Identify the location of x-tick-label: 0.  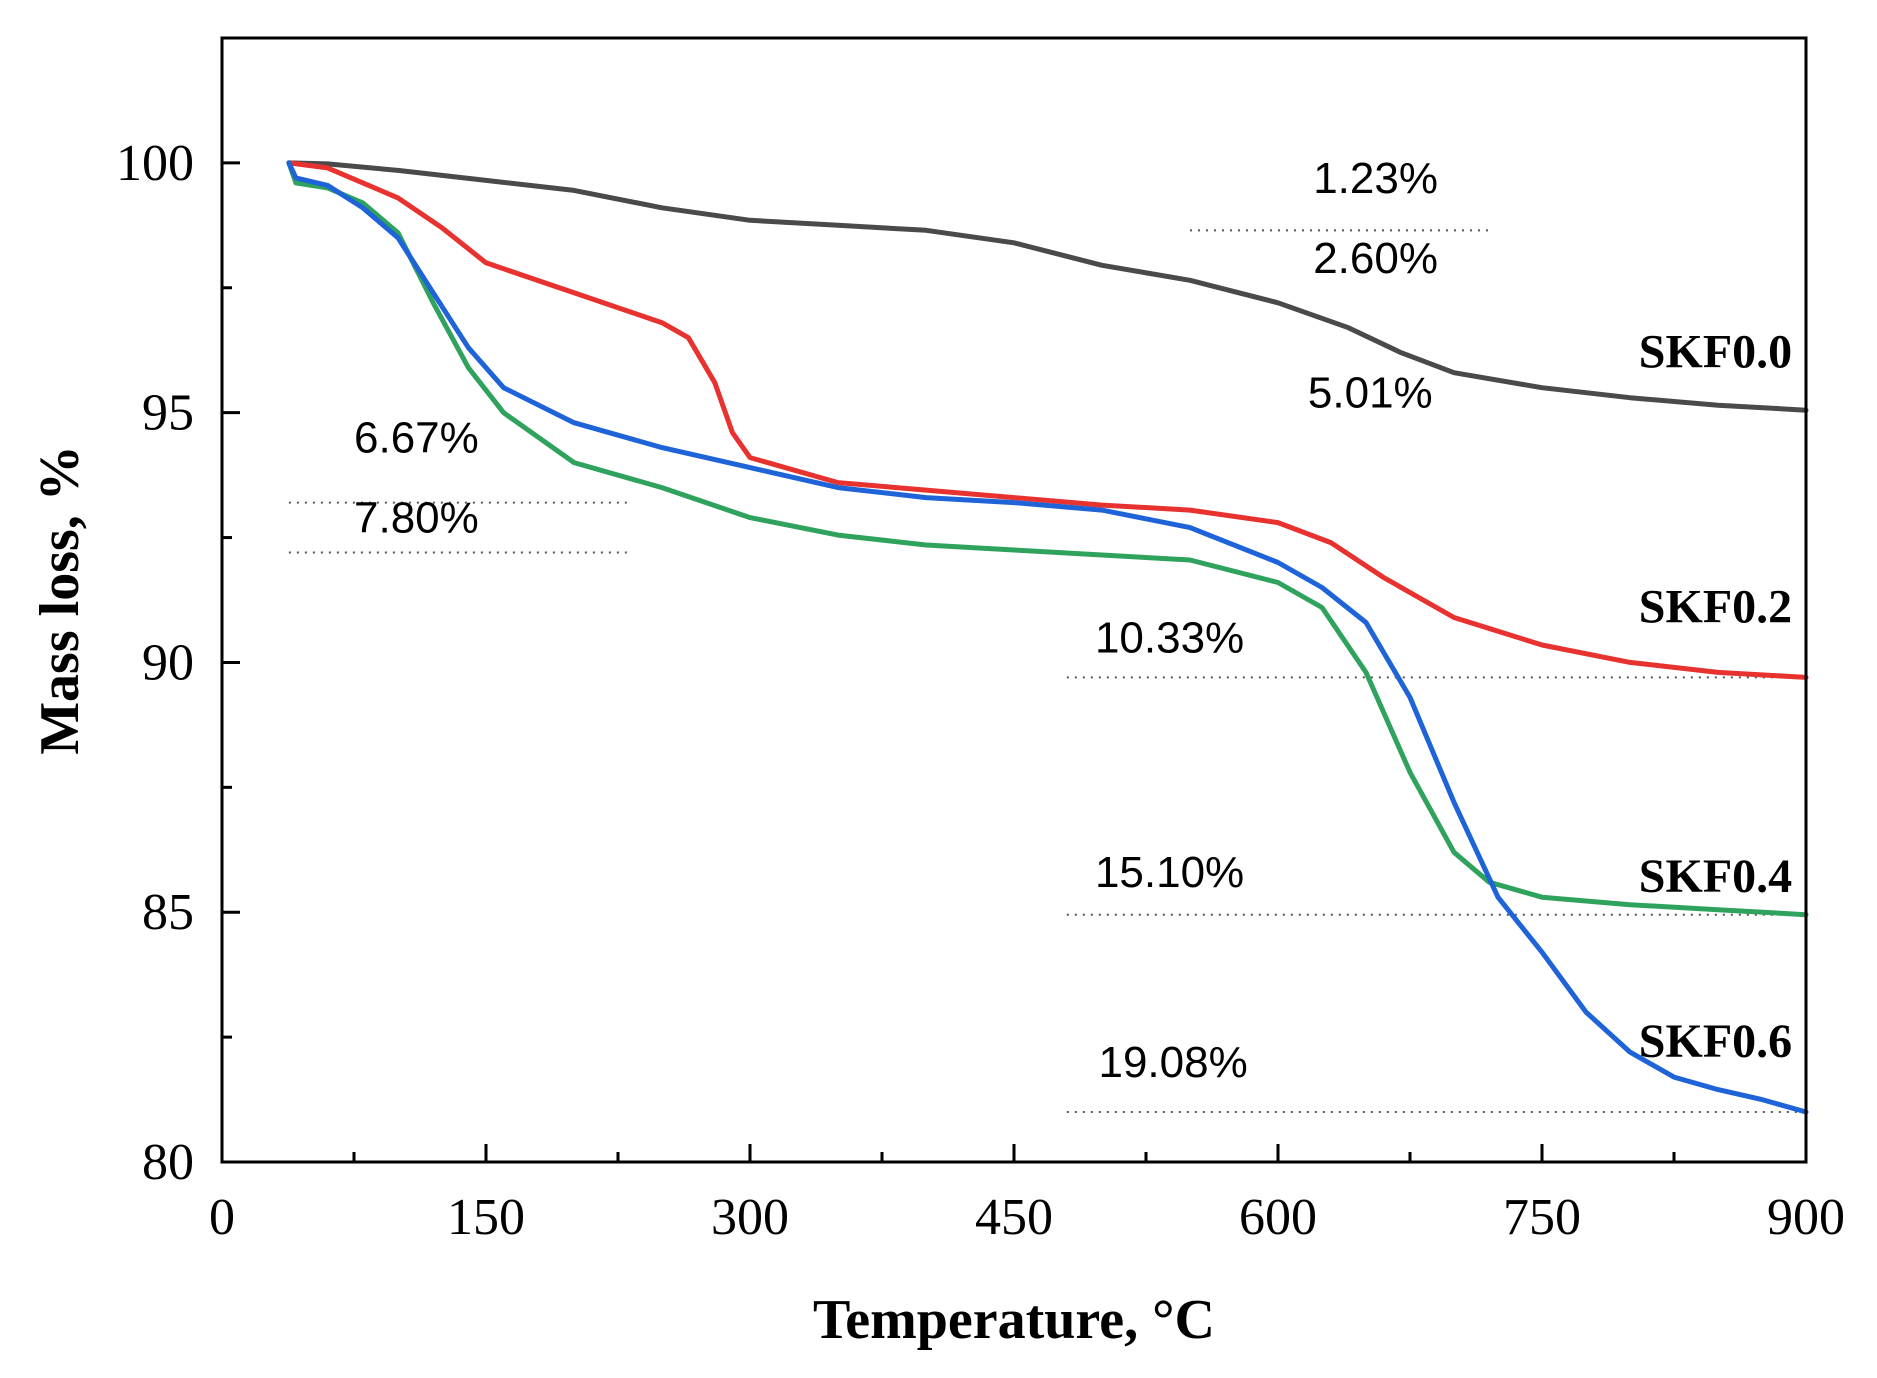
(222, 1217).